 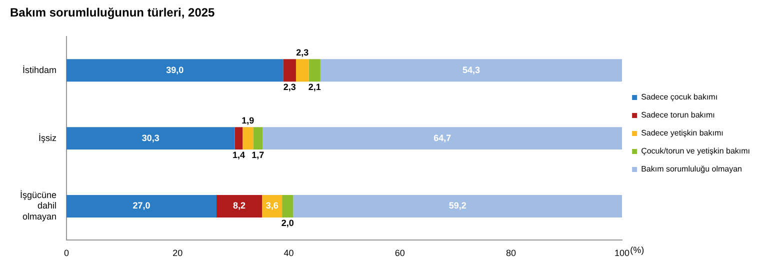 I want to click on data-label: 39,0, so click(x=175, y=69).